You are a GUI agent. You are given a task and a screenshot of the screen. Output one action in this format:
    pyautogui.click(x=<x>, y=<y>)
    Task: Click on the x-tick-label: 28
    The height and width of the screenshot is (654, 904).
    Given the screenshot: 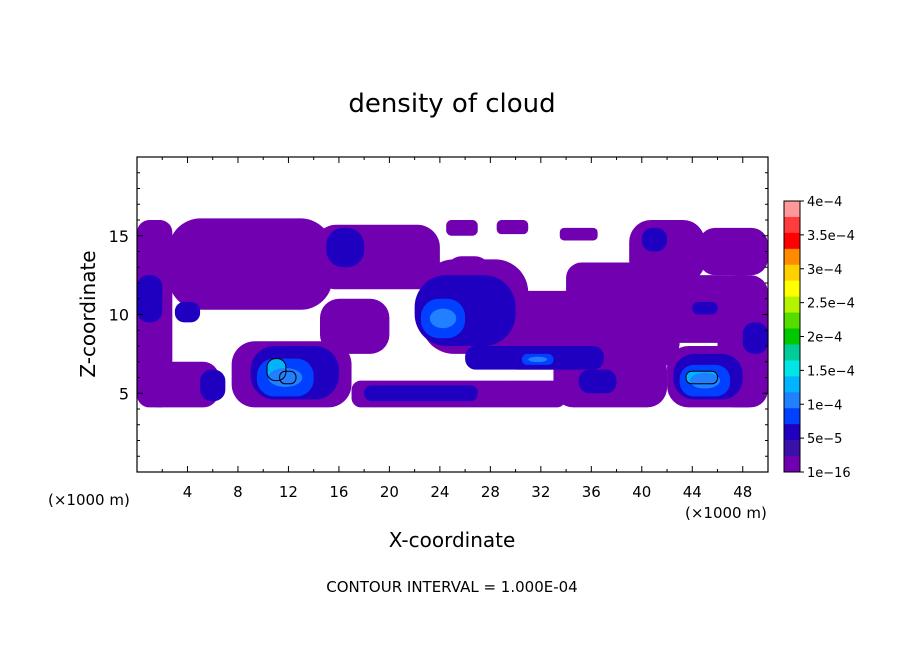 What is the action you would take?
    pyautogui.click(x=490, y=492)
    